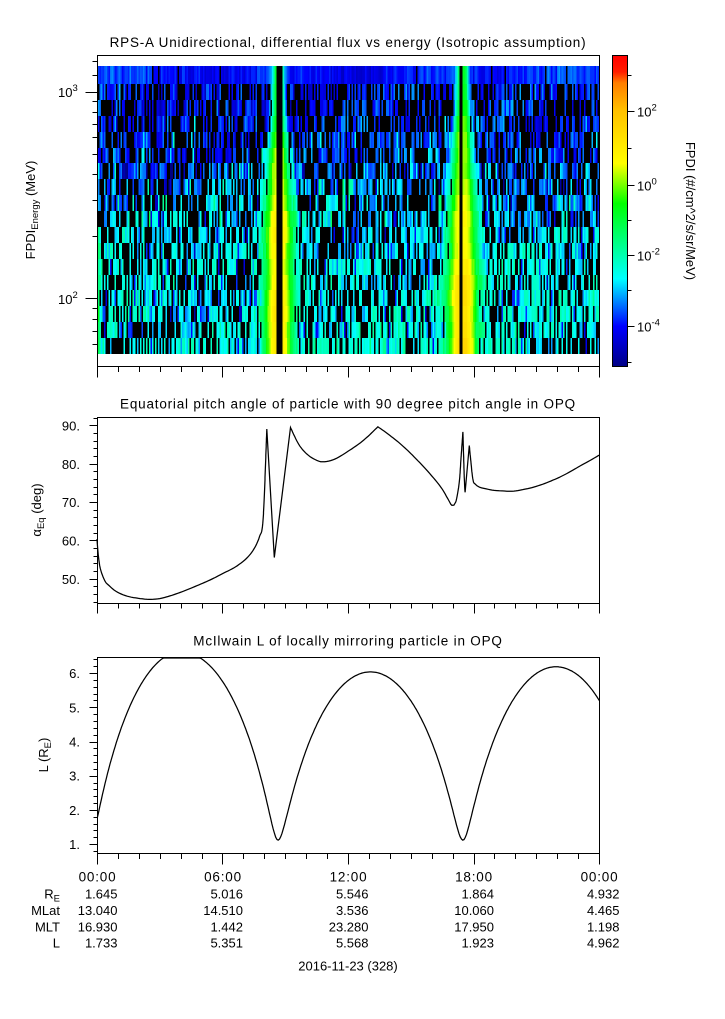  I want to click on svg-text: 10⁰, so click(647, 185).